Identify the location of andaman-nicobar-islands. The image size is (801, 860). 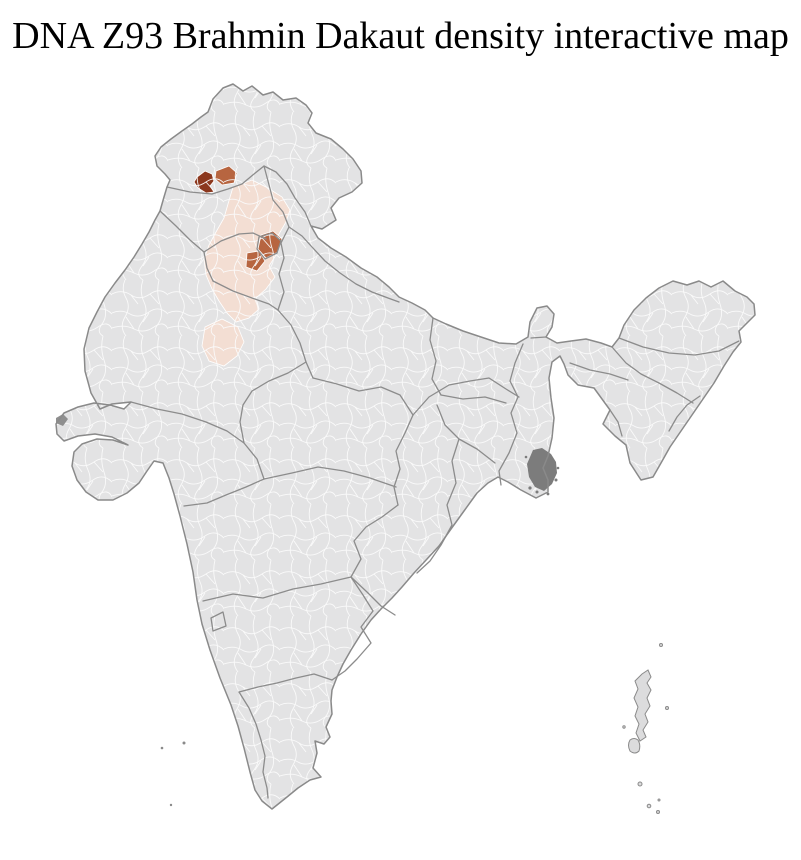
(645, 728).